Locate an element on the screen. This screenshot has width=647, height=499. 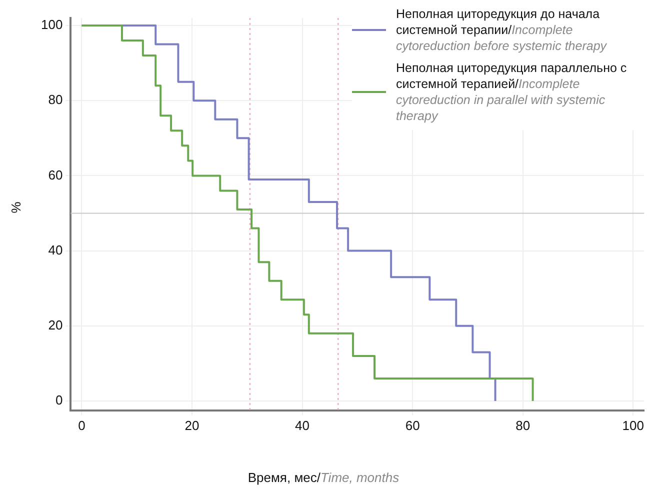
x-tick-label: 40 is located at coordinates (302, 425).